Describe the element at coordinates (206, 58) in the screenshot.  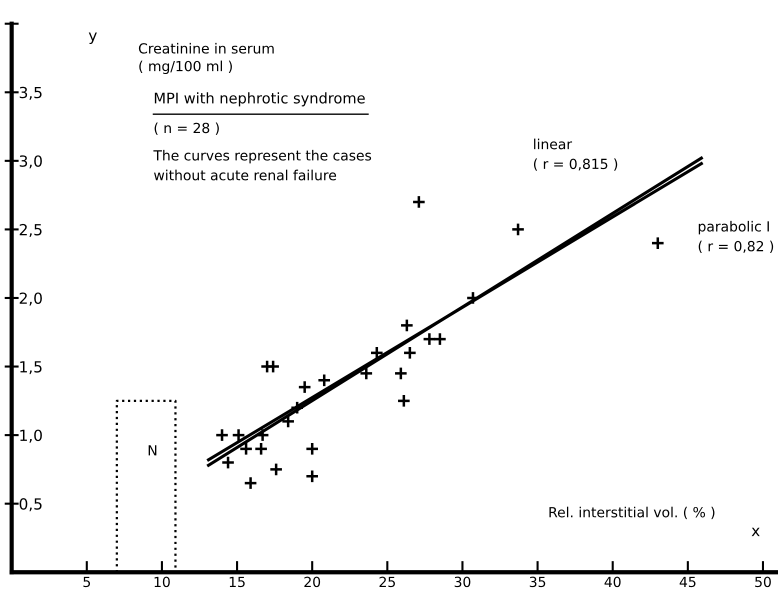
I see `y-axis-title: Creatinine in serum ( mg/100 ml )` at that location.